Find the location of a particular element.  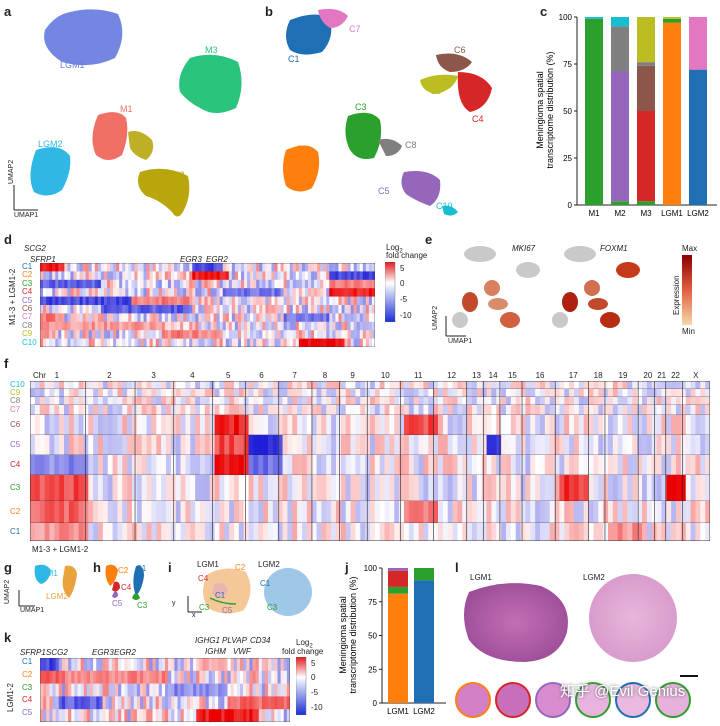

gene-scg2-d: SCG2 is located at coordinates (35, 248).